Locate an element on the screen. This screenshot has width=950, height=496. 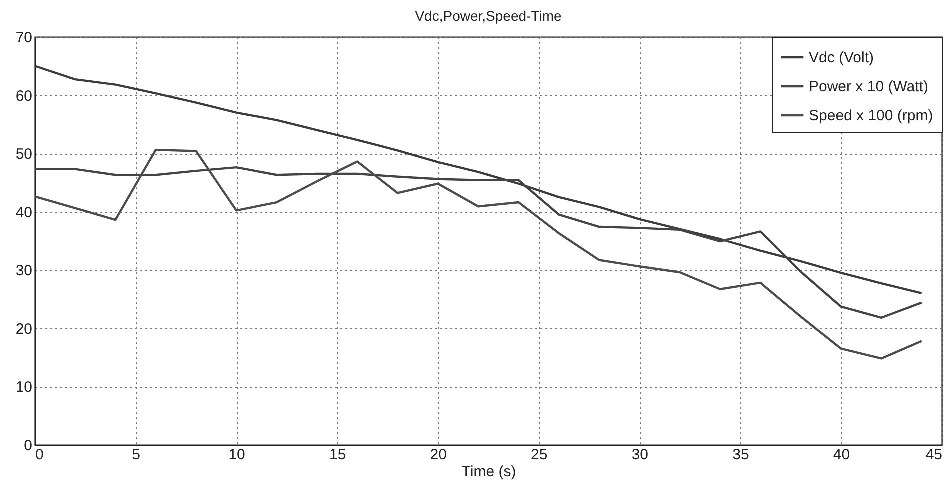
y-tick-label: 40 is located at coordinates (24, 213).